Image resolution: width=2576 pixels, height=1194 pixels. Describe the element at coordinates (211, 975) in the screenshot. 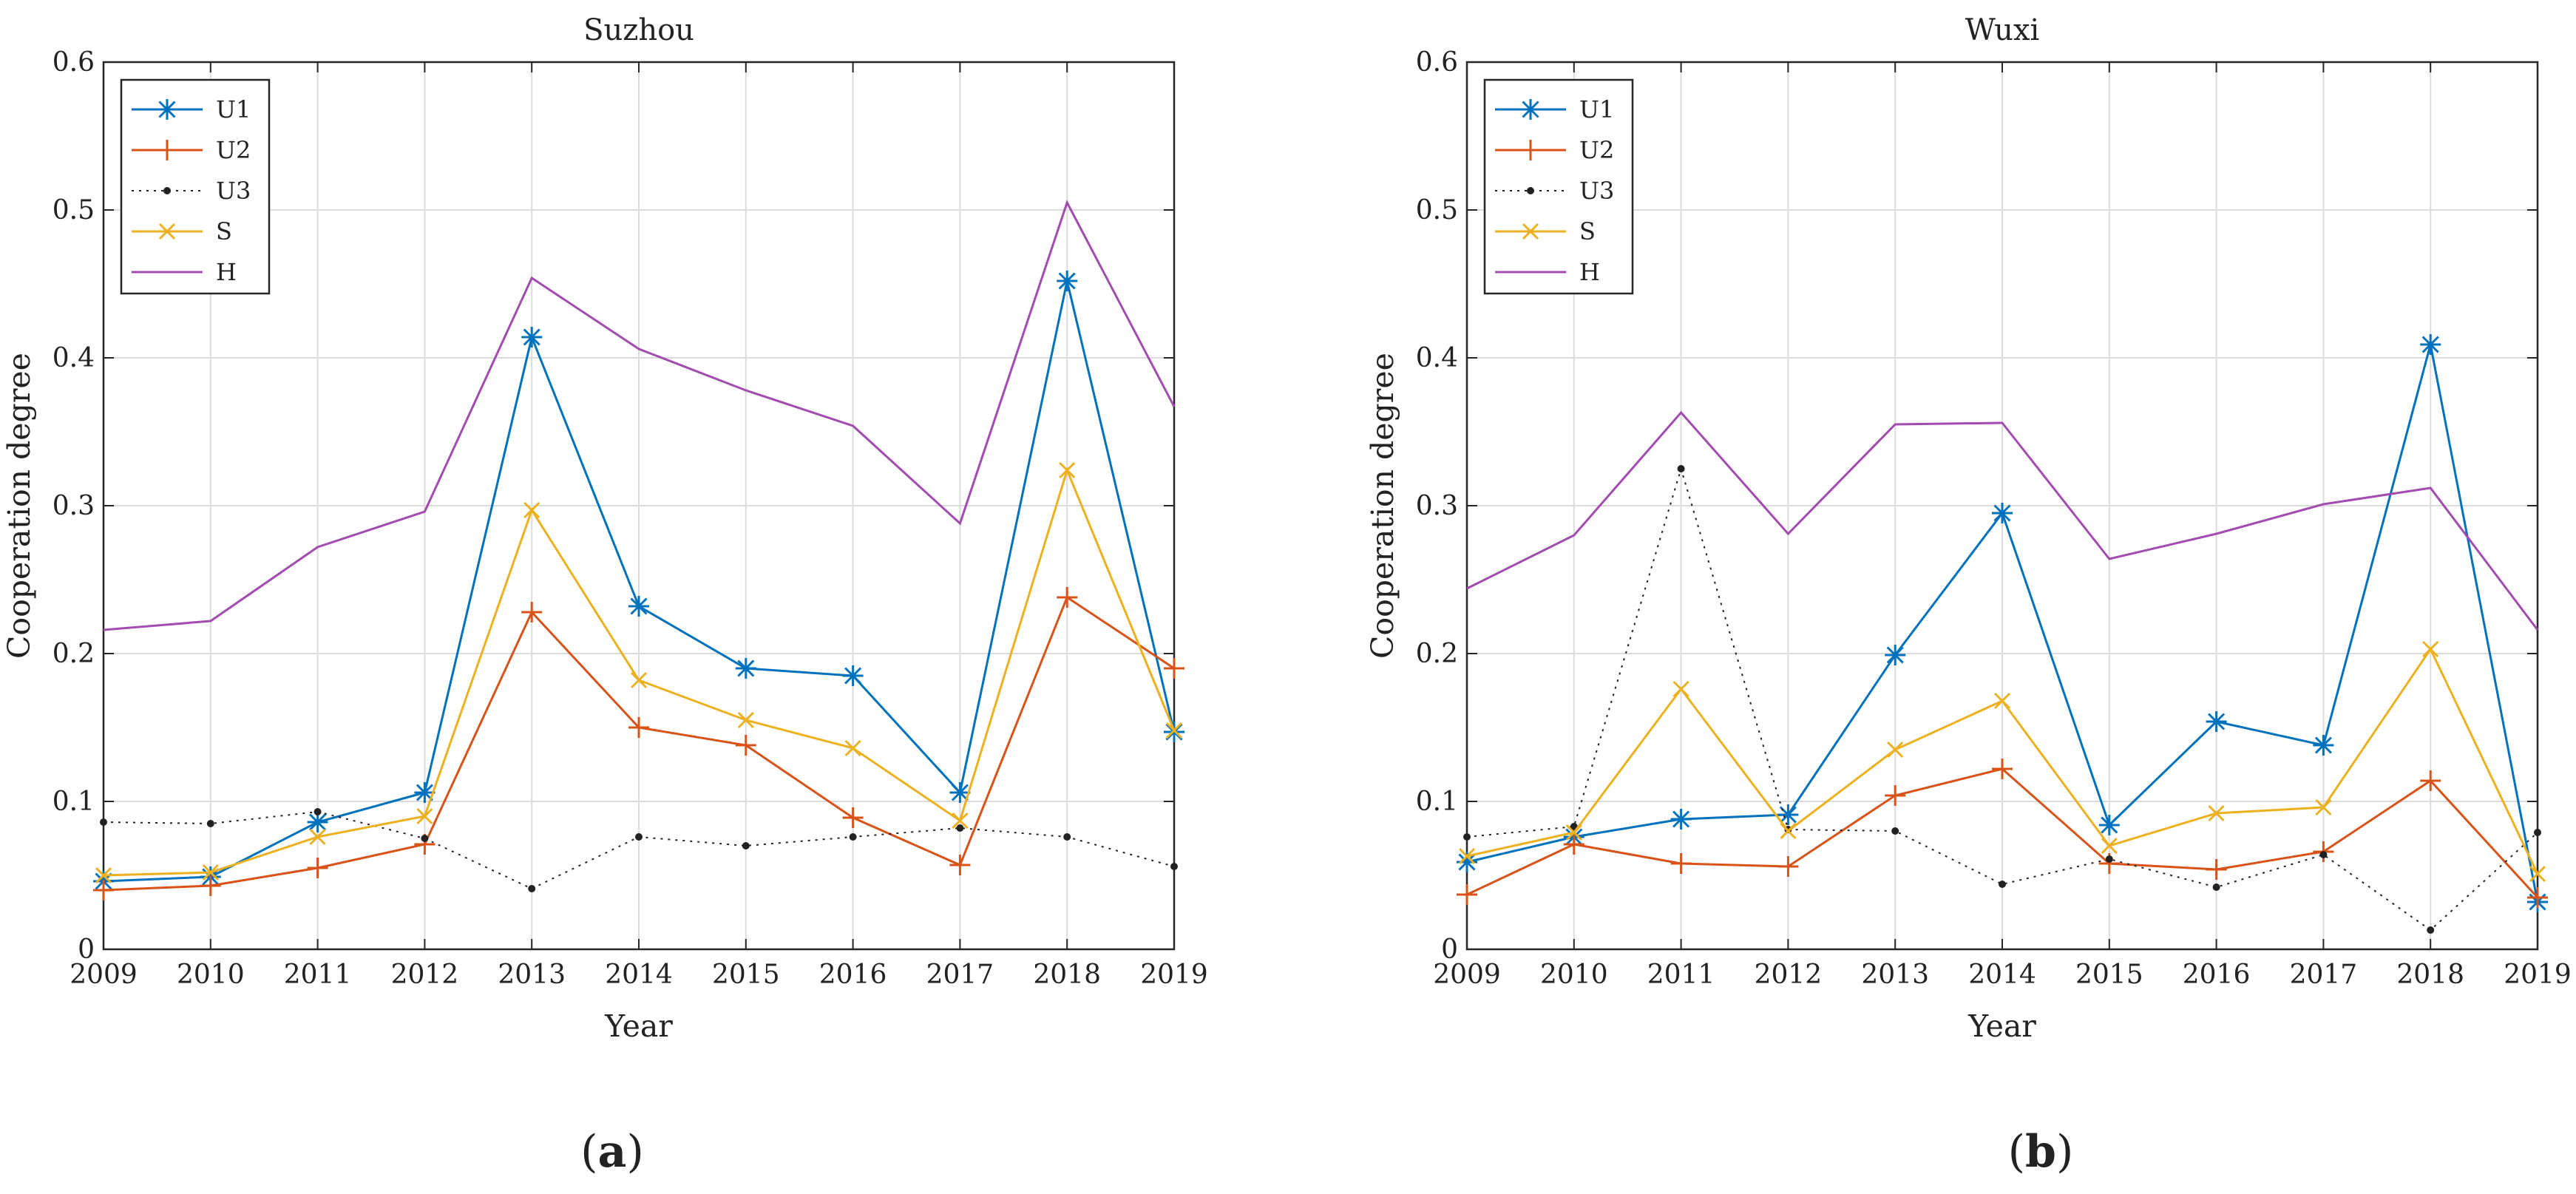

I see `x-tick-label: 2010` at that location.